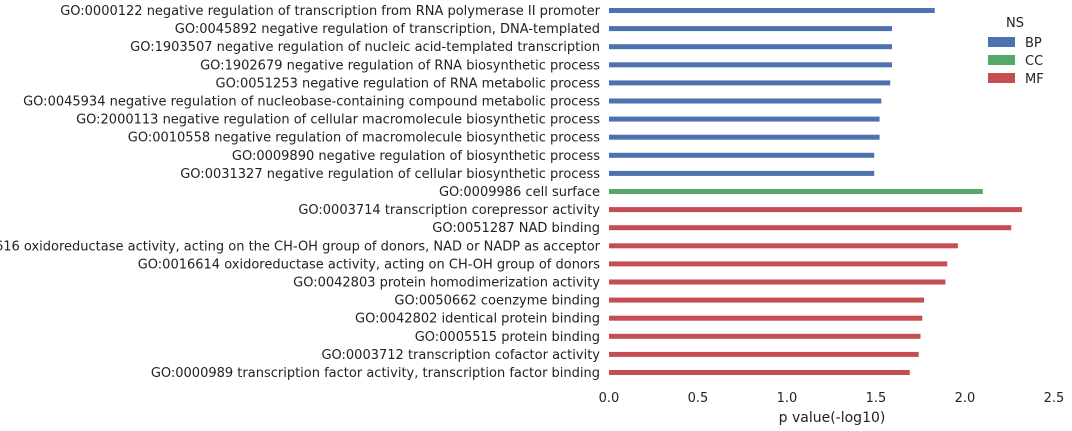 The image size is (1072, 431). I want to click on legend-title: NS, so click(1015, 23).